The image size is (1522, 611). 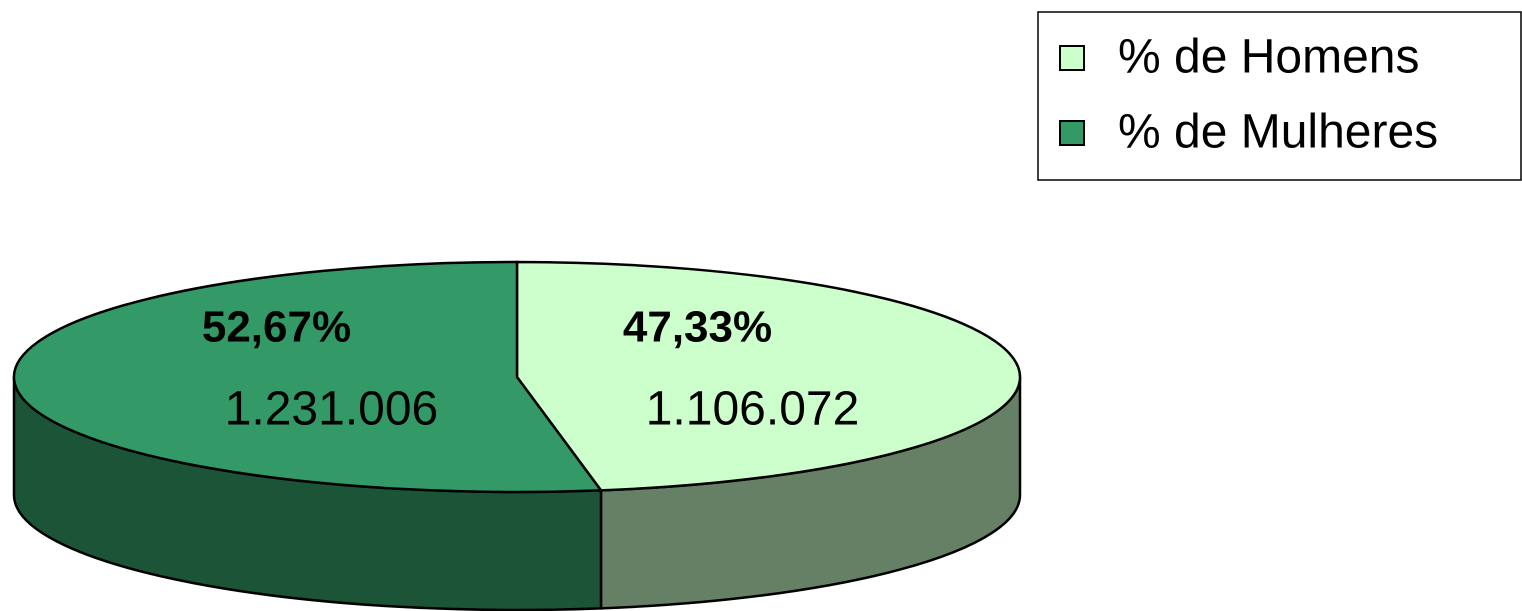 What do you see at coordinates (753, 409) in the screenshot?
I see `count-label: 1.106.072` at bounding box center [753, 409].